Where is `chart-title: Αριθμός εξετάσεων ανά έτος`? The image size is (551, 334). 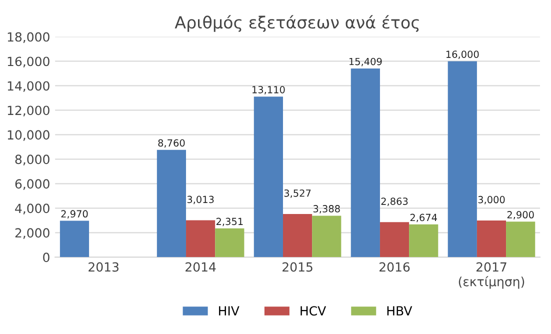
chart-title: Αριθμός εξετάσεων ανά έτος is located at coordinates (296, 23).